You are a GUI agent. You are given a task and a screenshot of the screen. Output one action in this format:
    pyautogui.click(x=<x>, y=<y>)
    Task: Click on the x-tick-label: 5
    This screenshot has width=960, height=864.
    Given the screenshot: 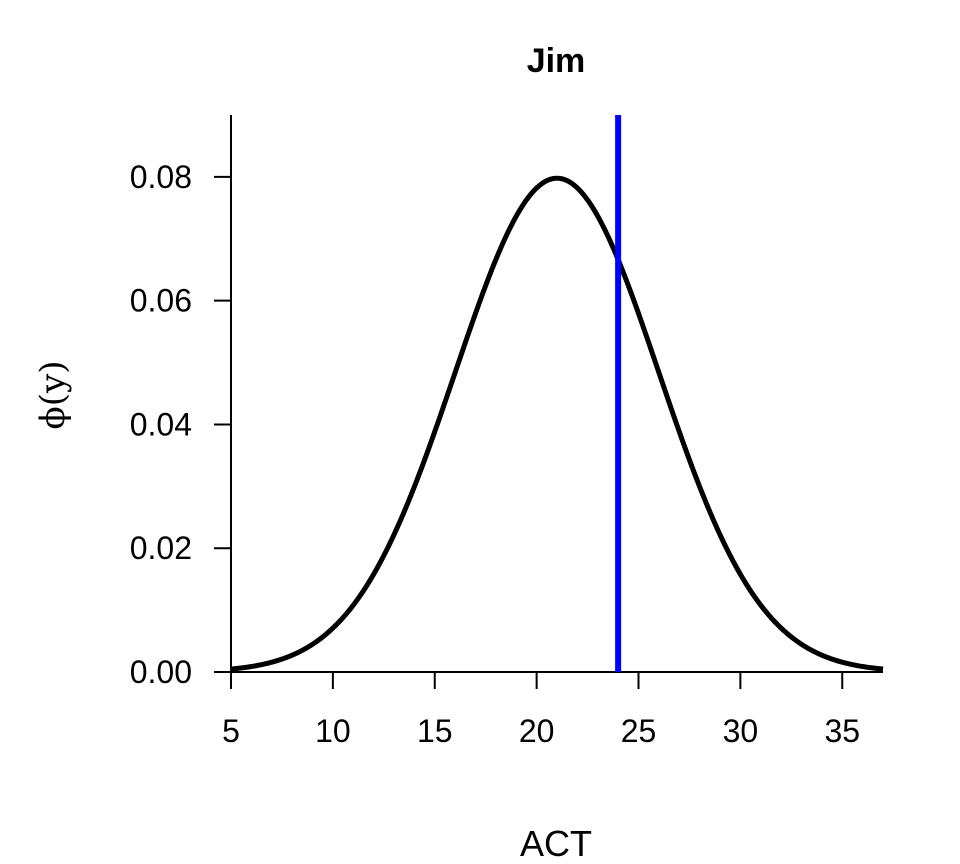 What is the action you would take?
    pyautogui.click(x=231, y=731)
    